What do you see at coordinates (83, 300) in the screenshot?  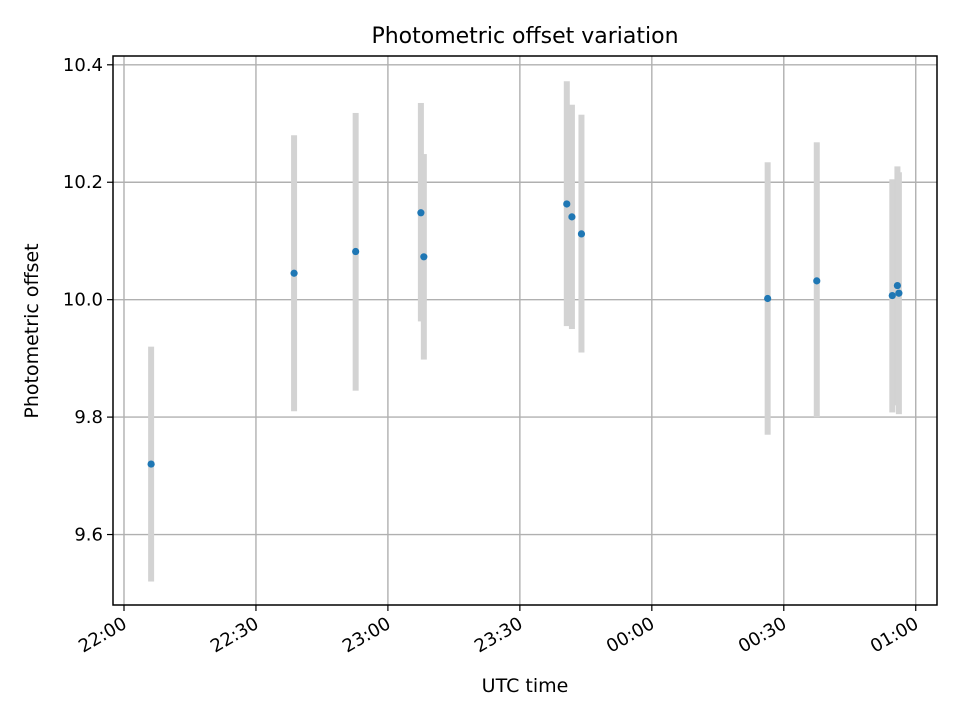 I see `y-tick-label: 10.0` at bounding box center [83, 300].